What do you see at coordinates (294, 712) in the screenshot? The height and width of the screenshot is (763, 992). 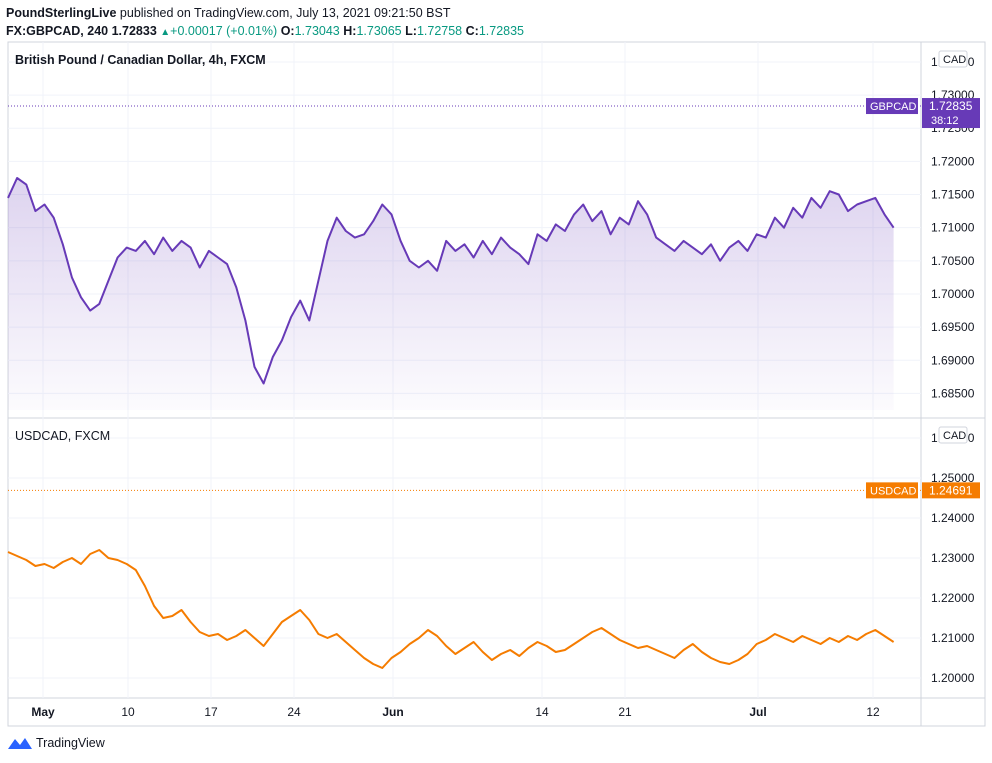 I see `x-tick-label: 24` at bounding box center [294, 712].